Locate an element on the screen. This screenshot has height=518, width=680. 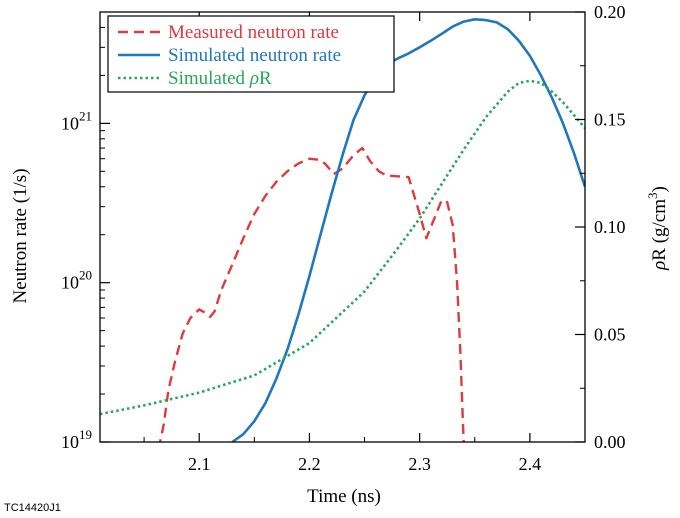
y-right-tick-label: 0.20 is located at coordinates (610, 12).